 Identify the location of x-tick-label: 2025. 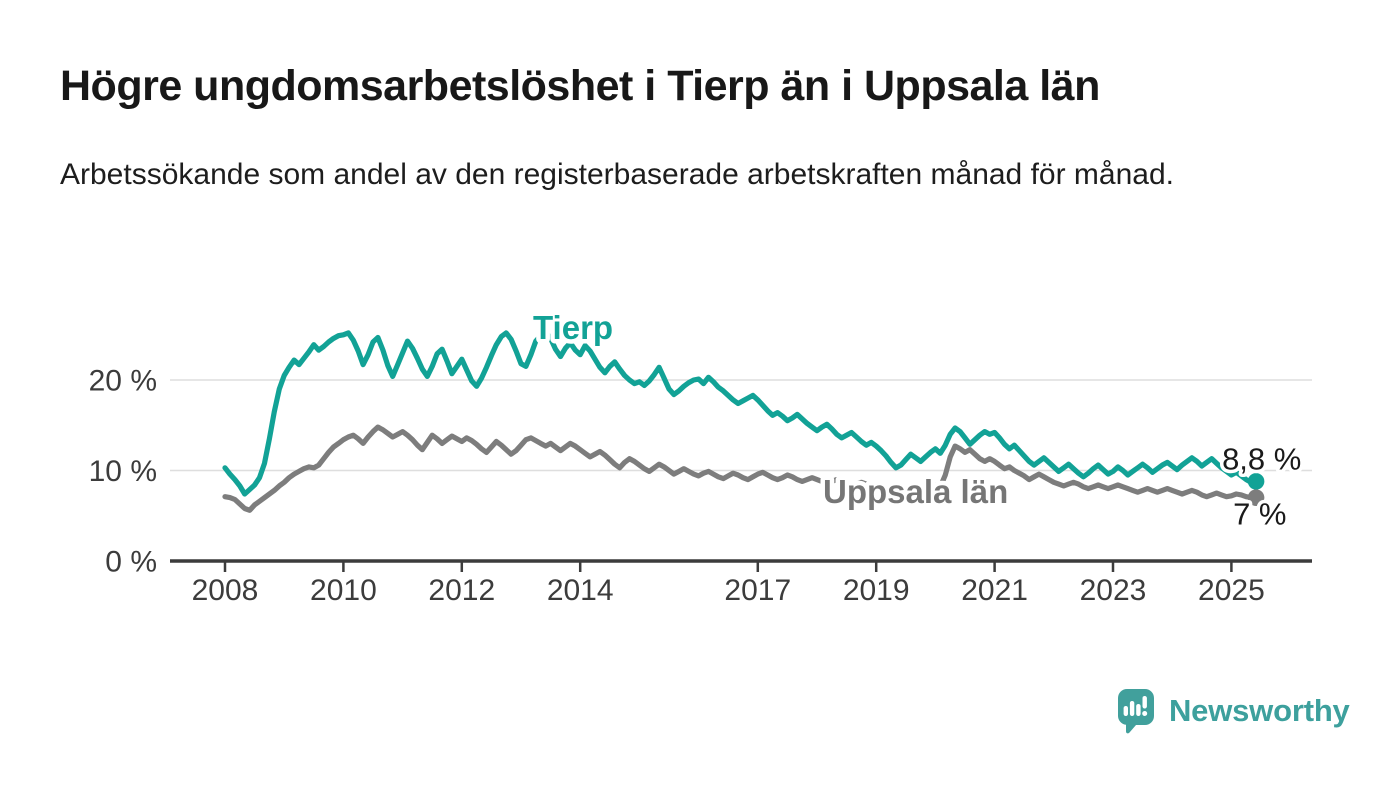
(1231, 590).